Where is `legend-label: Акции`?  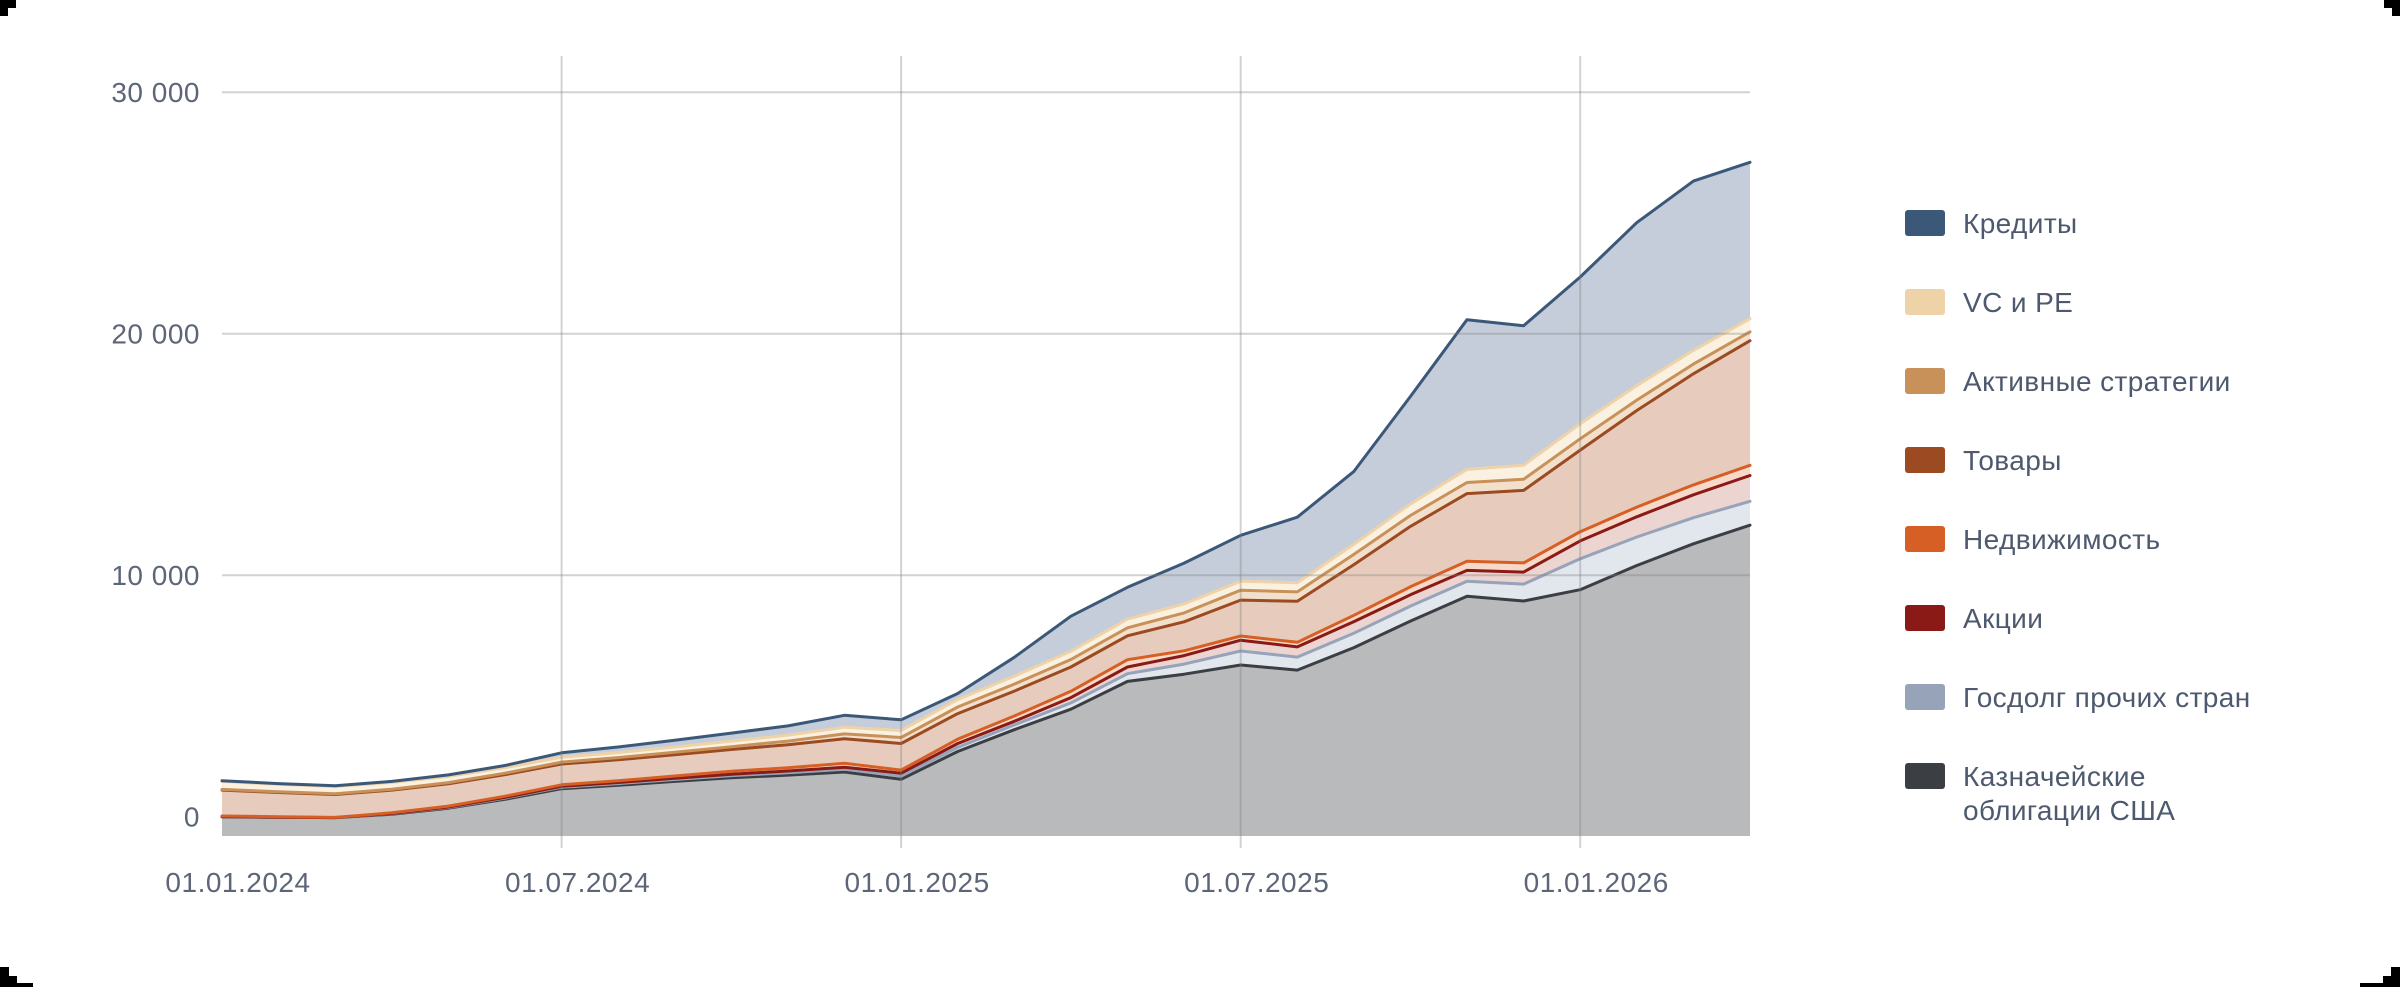
legend-label: Акции is located at coordinates (2003, 618).